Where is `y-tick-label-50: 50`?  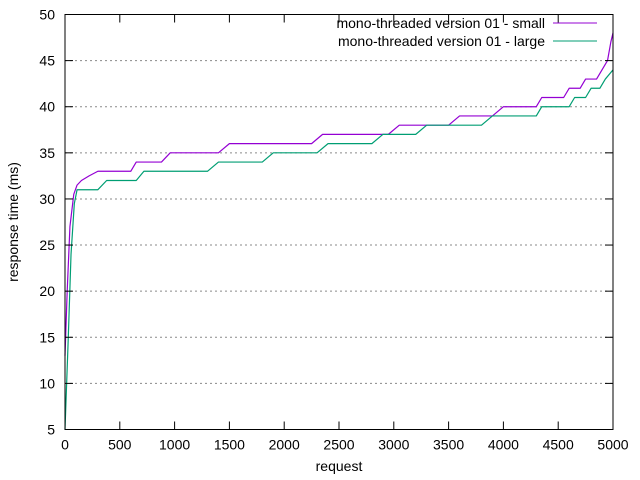
y-tick-label-50: 50 is located at coordinates (47, 15).